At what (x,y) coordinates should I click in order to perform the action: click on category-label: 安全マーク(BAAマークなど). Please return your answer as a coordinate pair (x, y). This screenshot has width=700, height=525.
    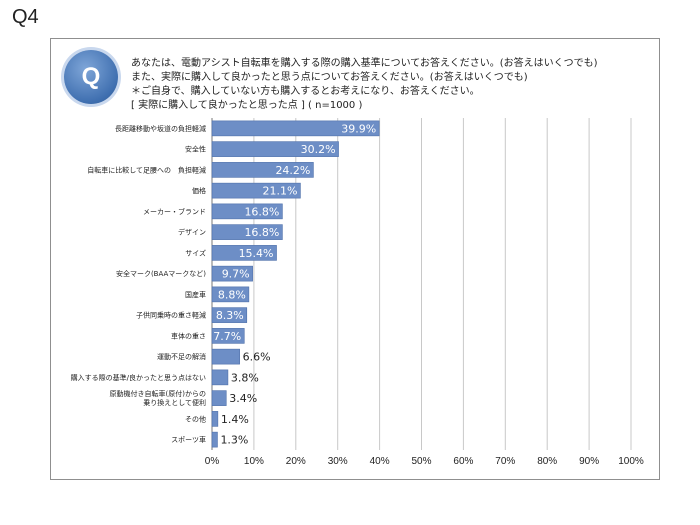
    Looking at the image, I should click on (161, 273).